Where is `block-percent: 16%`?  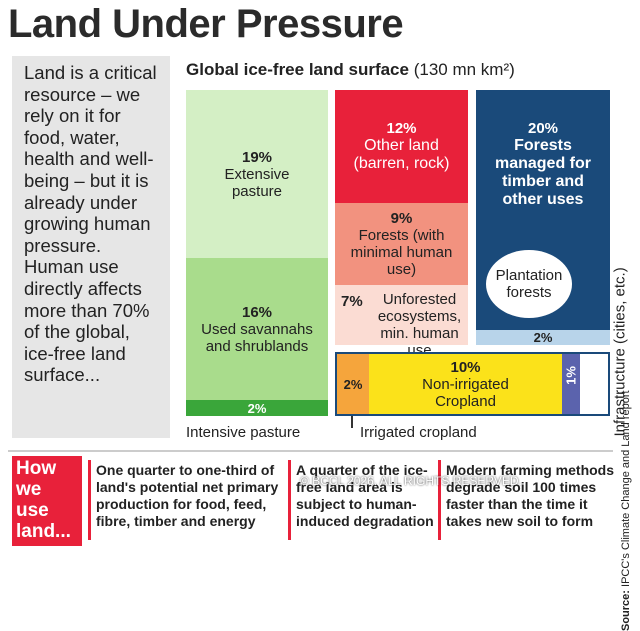
block-percent: 16% is located at coordinates (257, 312).